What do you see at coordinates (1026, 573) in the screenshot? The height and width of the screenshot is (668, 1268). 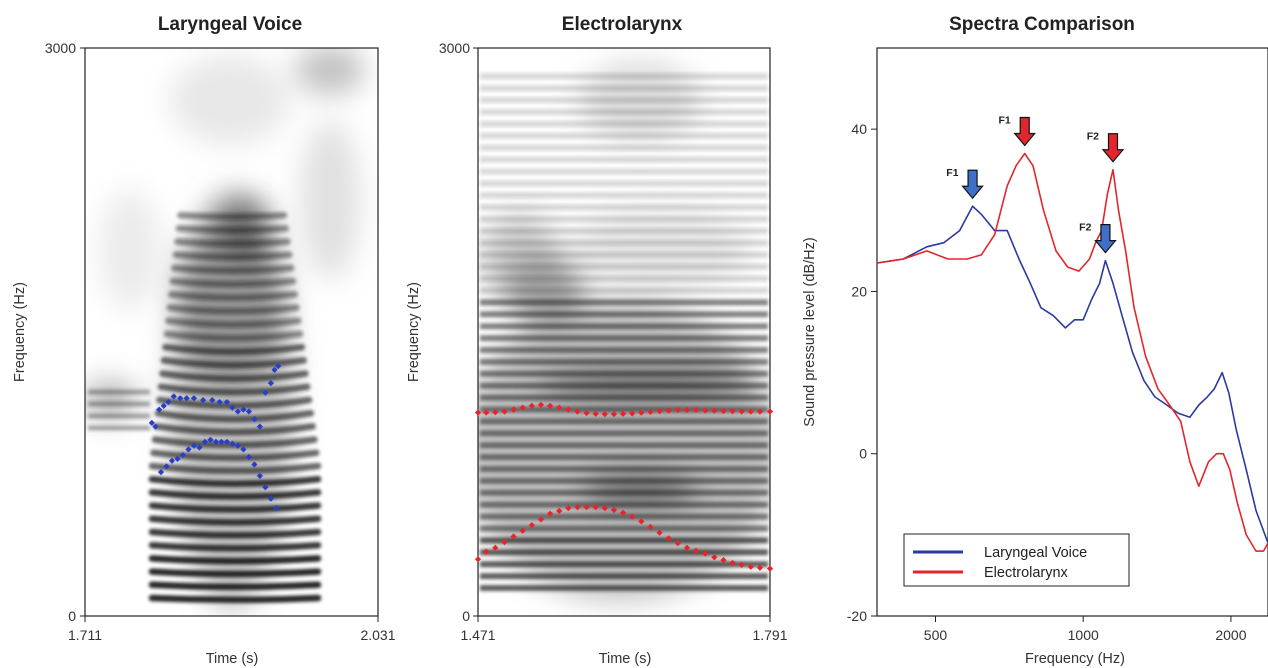 I see `legend-label-electrolarynx: Electrolarynx` at bounding box center [1026, 573].